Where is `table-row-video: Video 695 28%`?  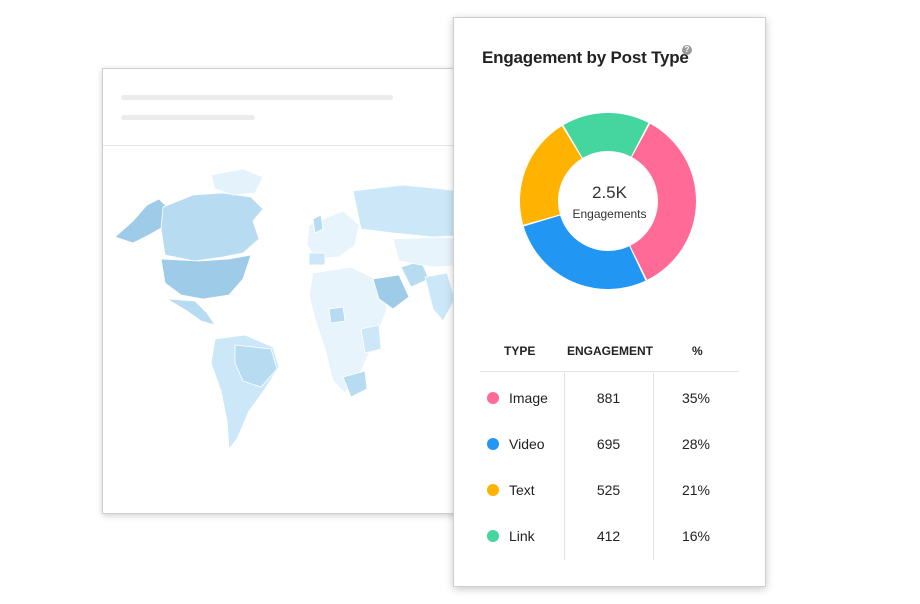 table-row-video: Video 695 28% is located at coordinates (609, 444).